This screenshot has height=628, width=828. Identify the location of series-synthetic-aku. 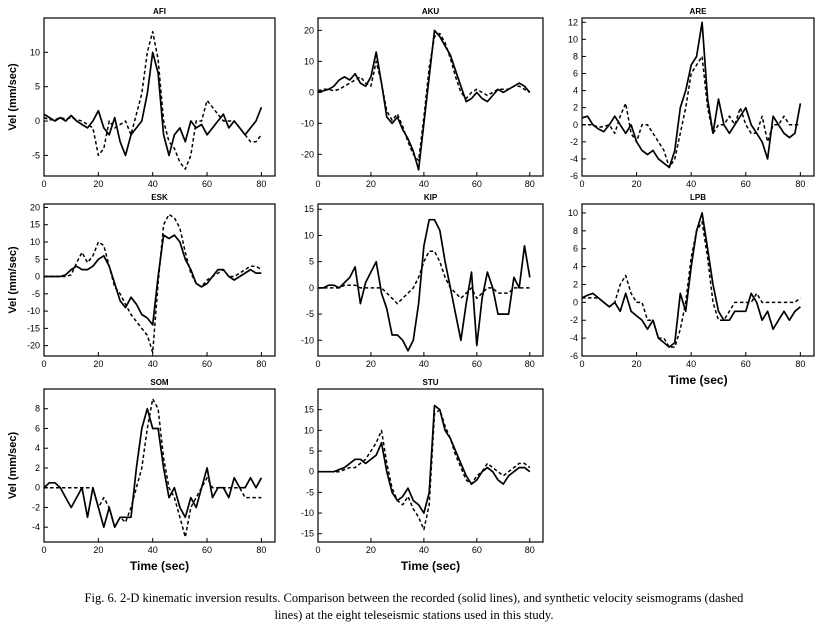
(424, 97).